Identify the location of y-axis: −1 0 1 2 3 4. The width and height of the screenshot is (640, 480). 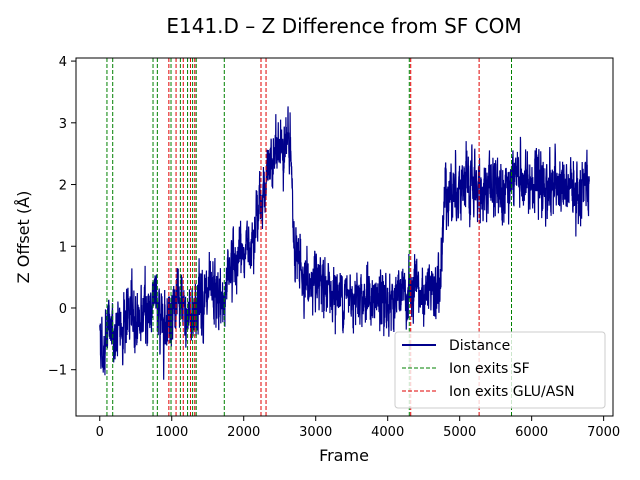
(62, 217).